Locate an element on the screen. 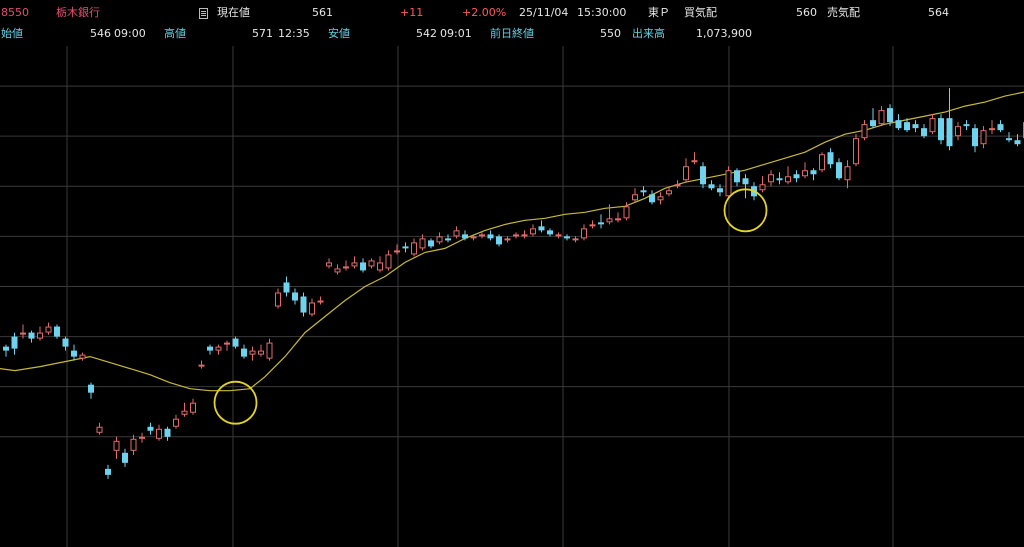 The width and height of the screenshot is (1024, 547). current-price-label: 現在値 is located at coordinates (233, 12).